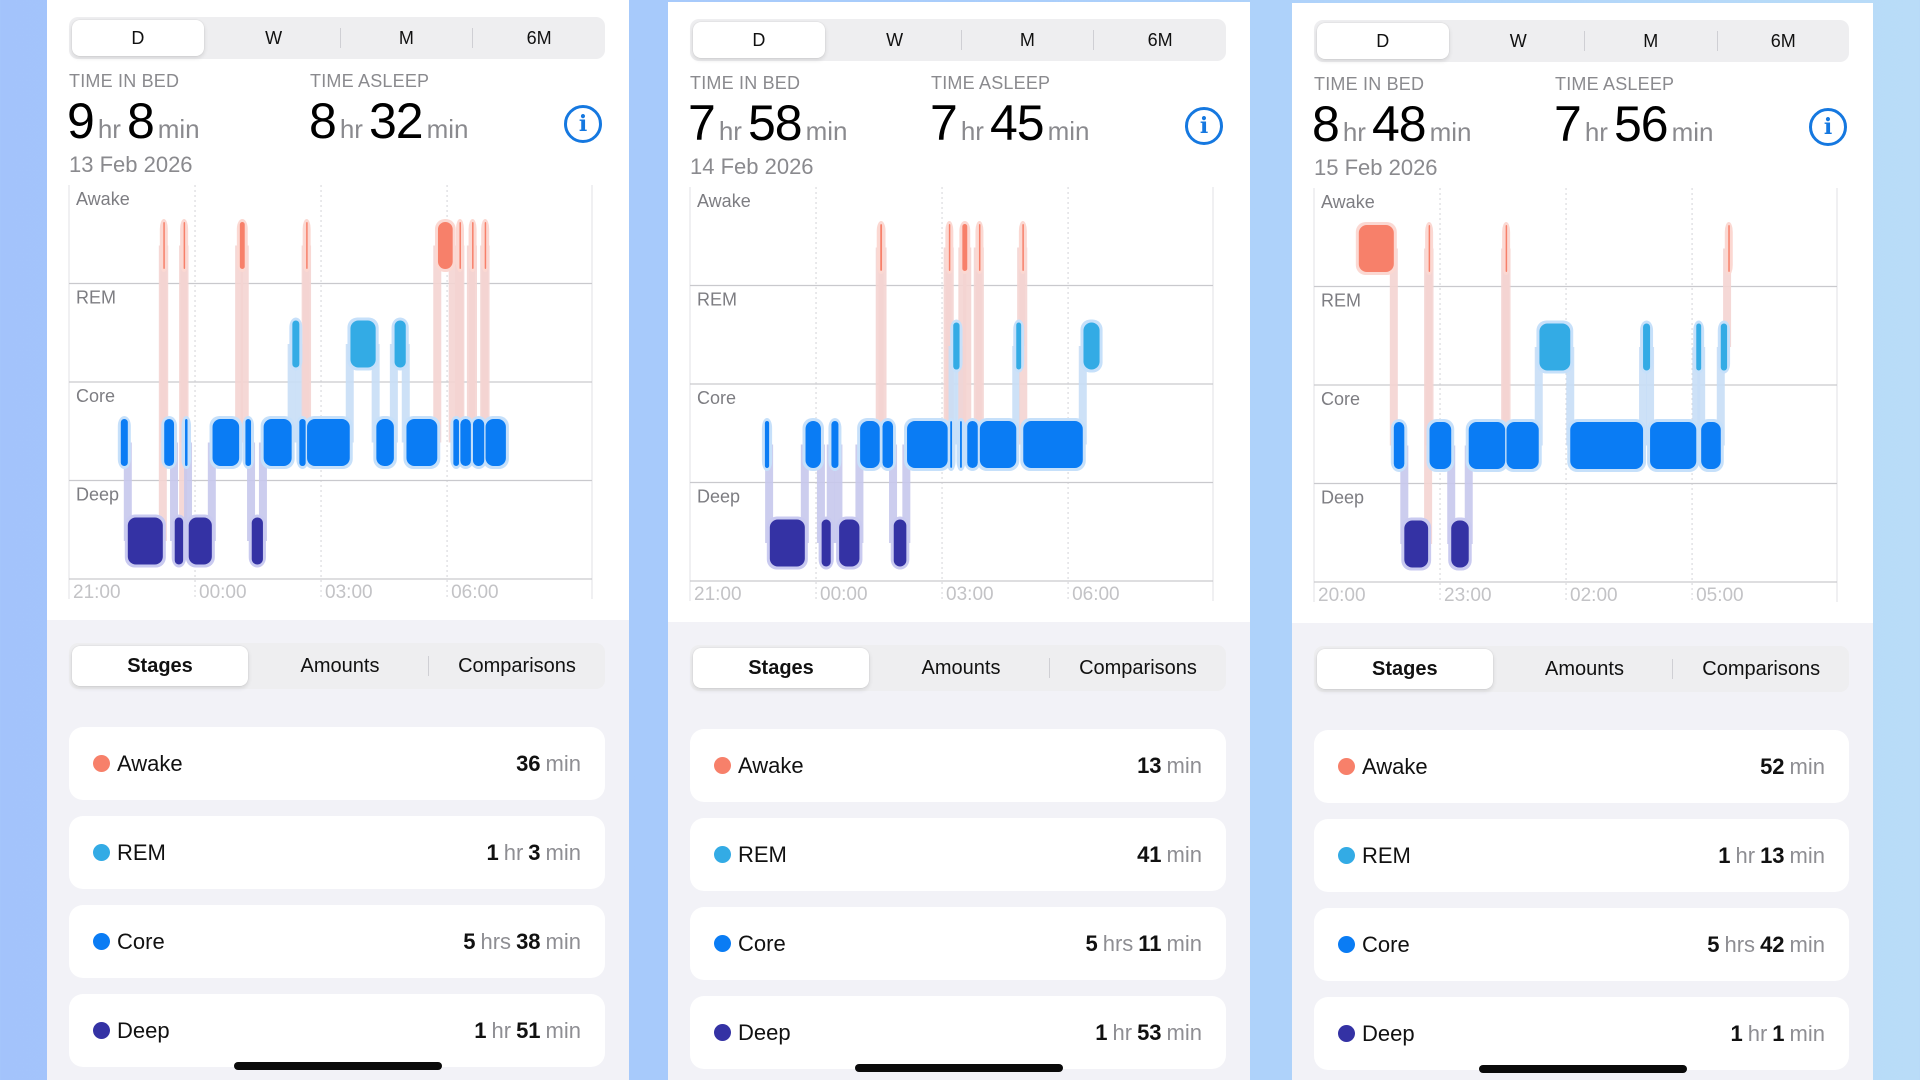 The height and width of the screenshot is (1080, 1920). What do you see at coordinates (1148, 1033) in the screenshot?
I see `stage-duration: 1 hr 53 min` at bounding box center [1148, 1033].